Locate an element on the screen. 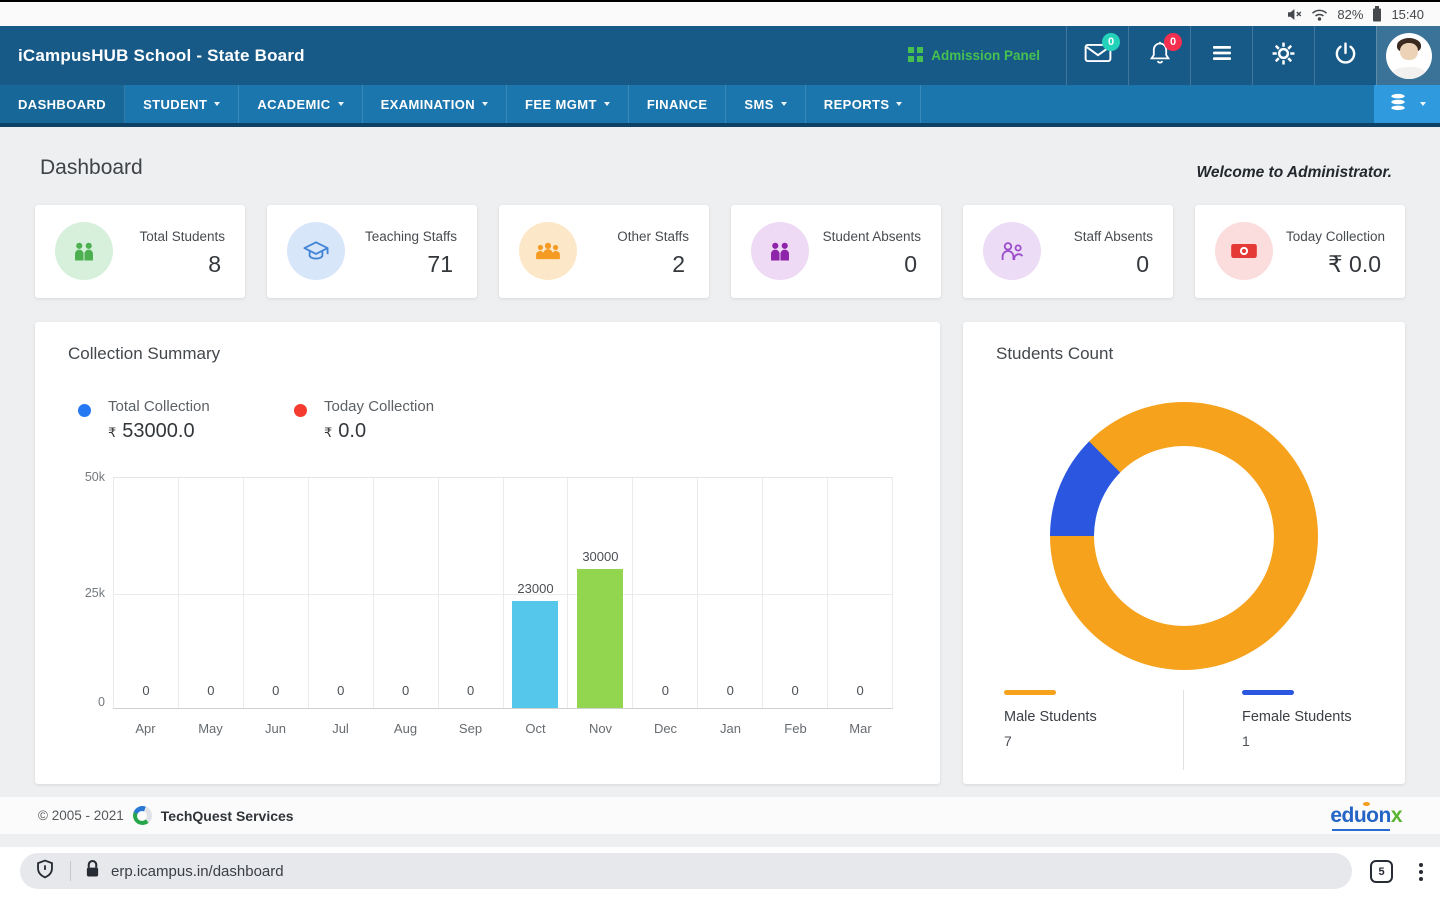 This screenshot has height=900, width=1440. nav-student: STUDENT is located at coordinates (182, 104).